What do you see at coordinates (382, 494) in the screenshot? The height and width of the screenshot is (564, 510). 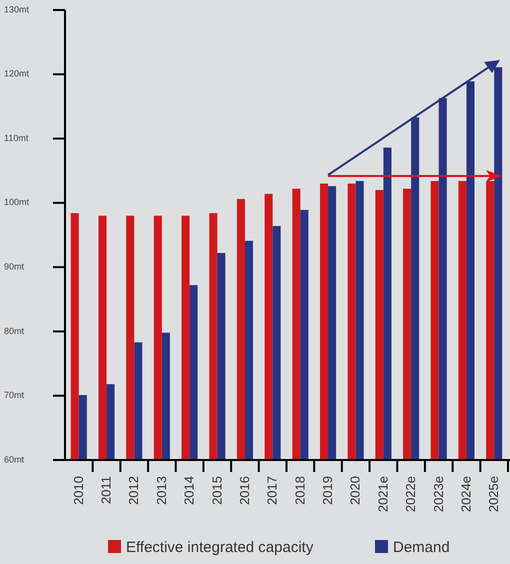 I see `x-tick-label: 2021e` at bounding box center [382, 494].